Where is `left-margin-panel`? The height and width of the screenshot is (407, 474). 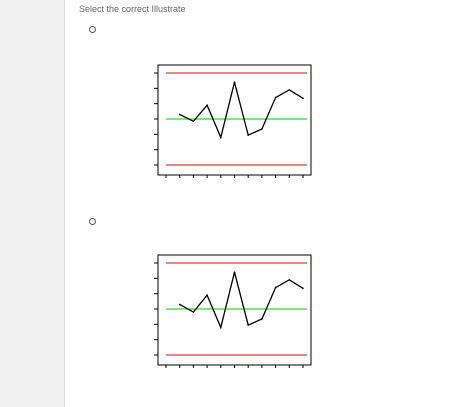
left-margin-panel is located at coordinates (32, 203).